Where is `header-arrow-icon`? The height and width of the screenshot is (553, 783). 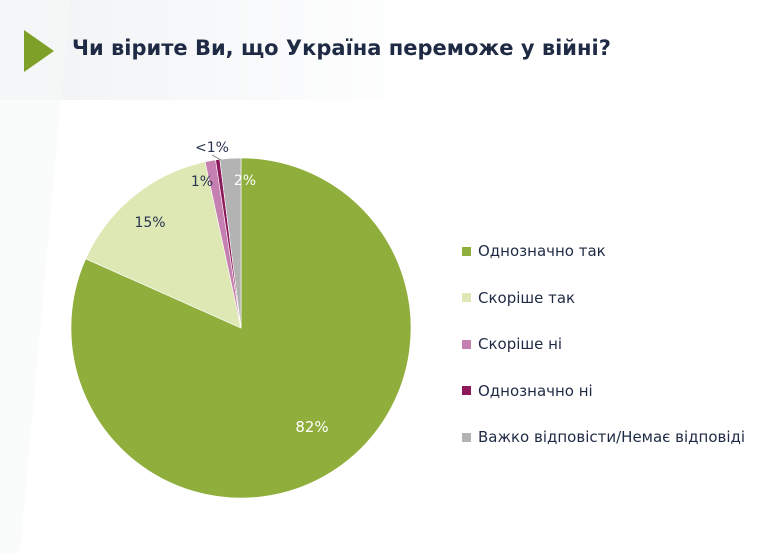 header-arrow-icon is located at coordinates (39, 51).